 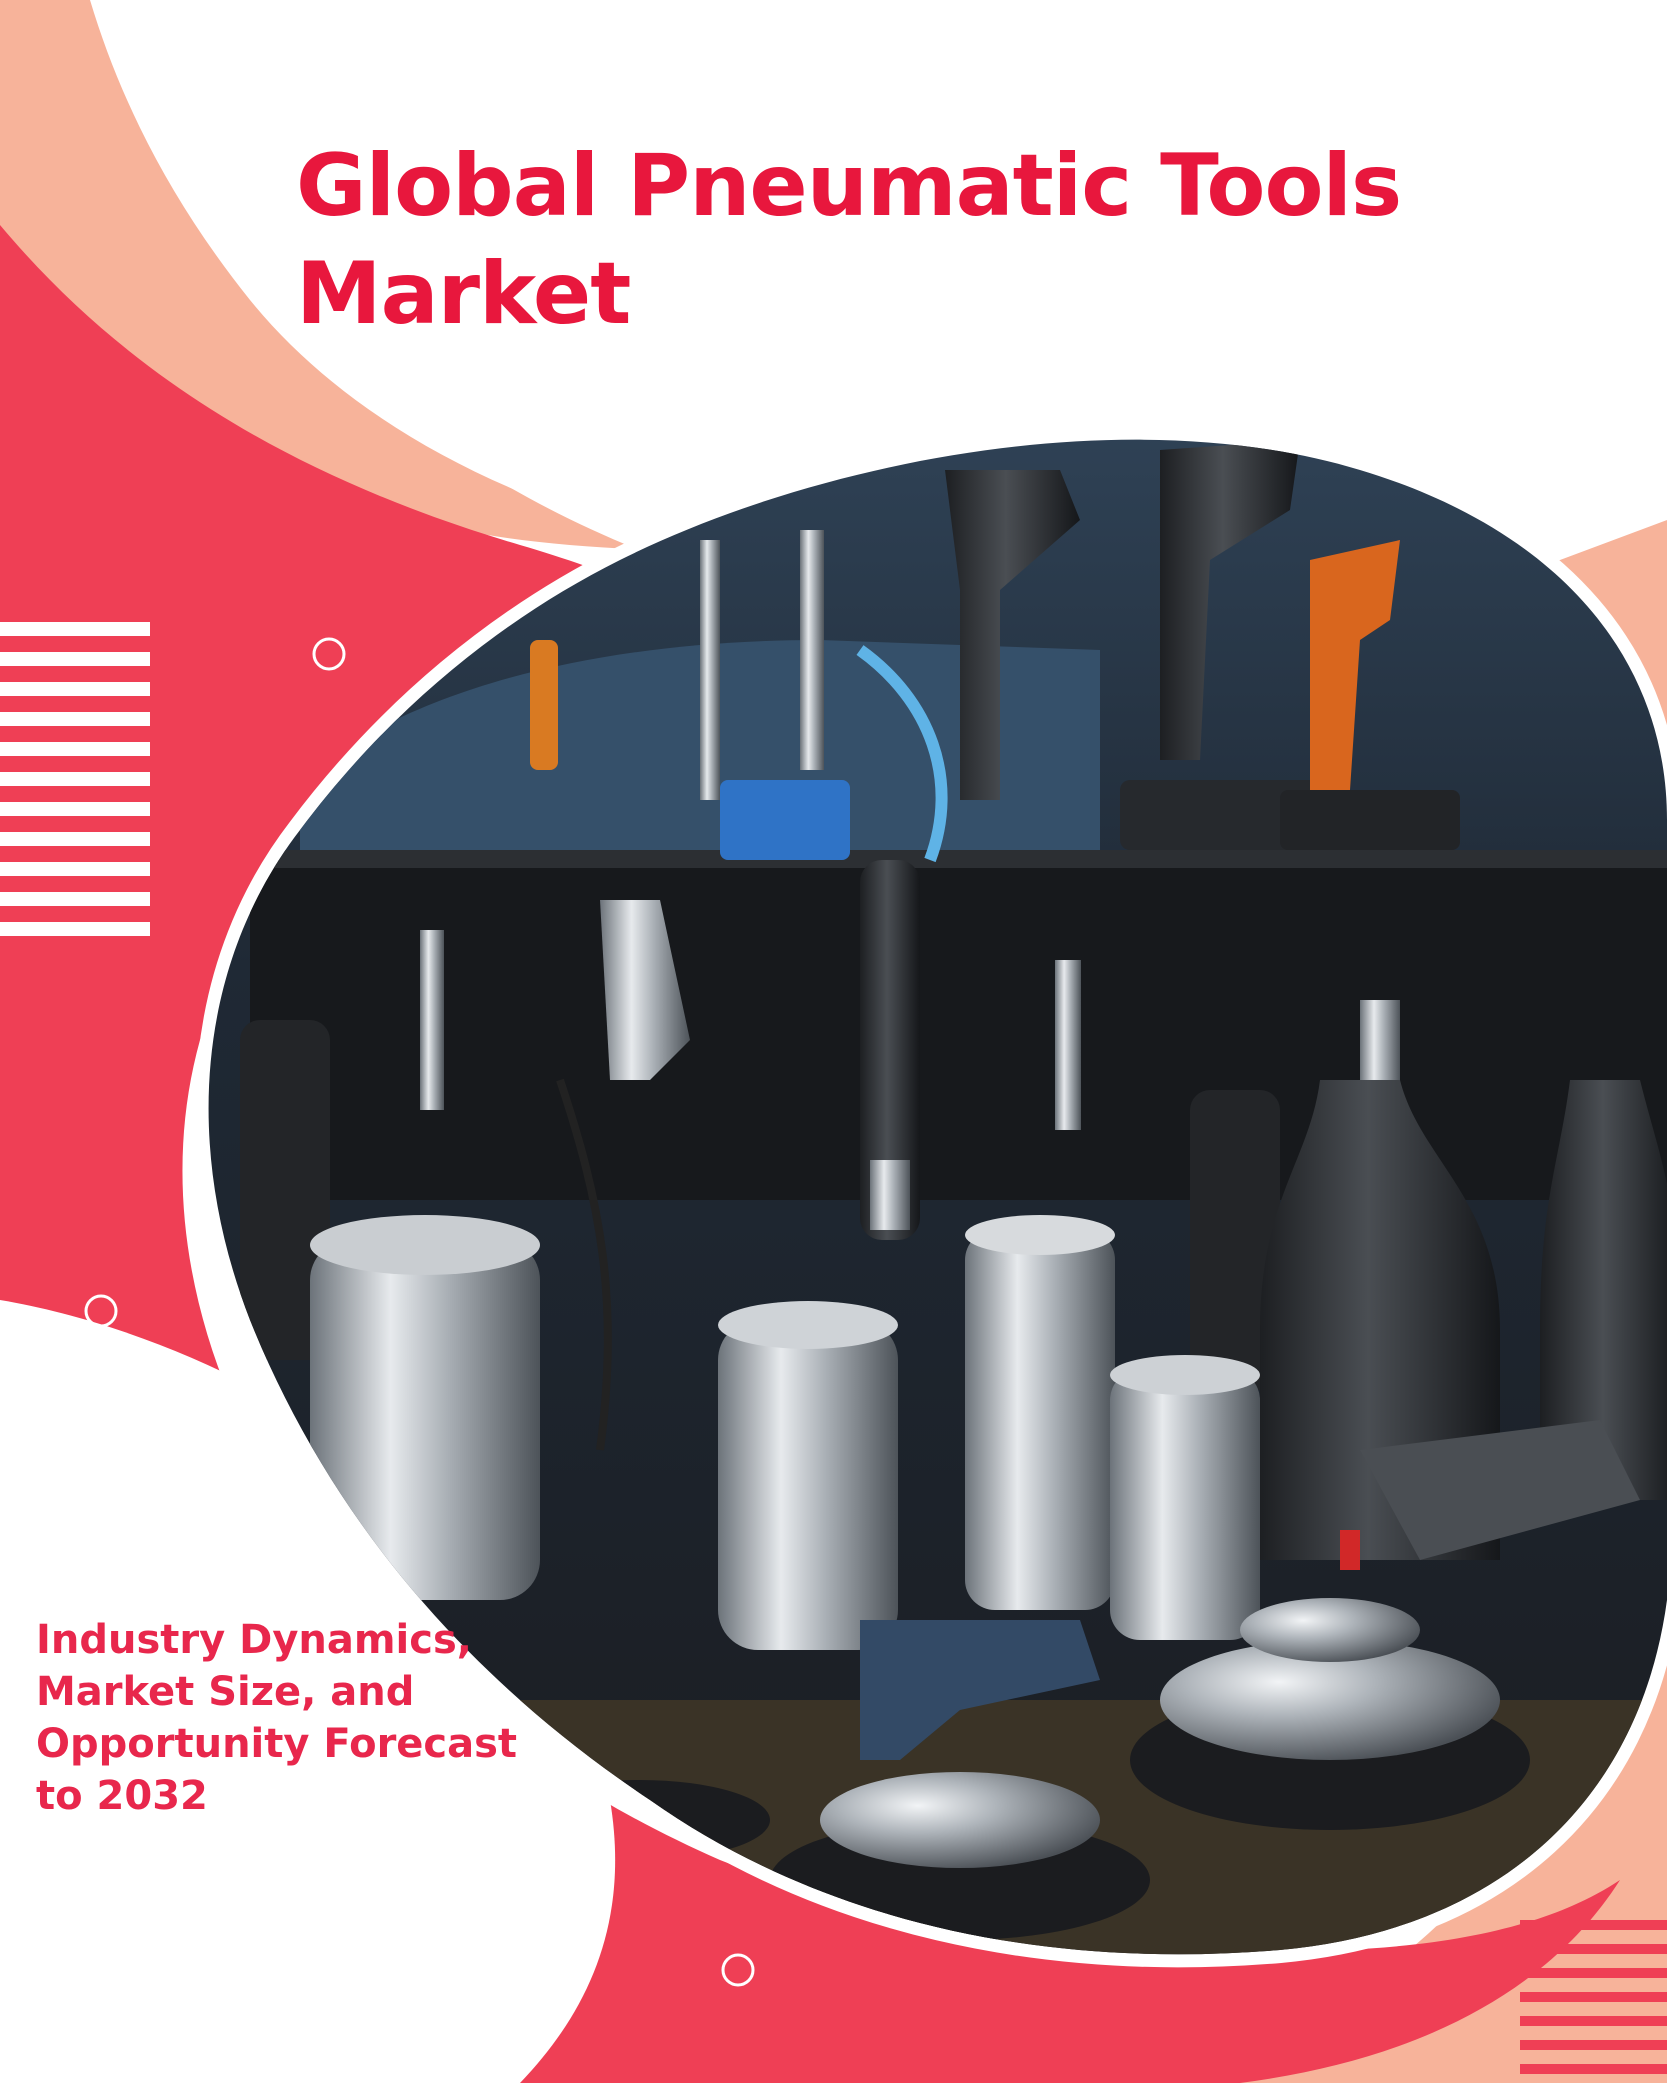 I want to click on striped-circle-left-icon, so click(x=75, y=779).